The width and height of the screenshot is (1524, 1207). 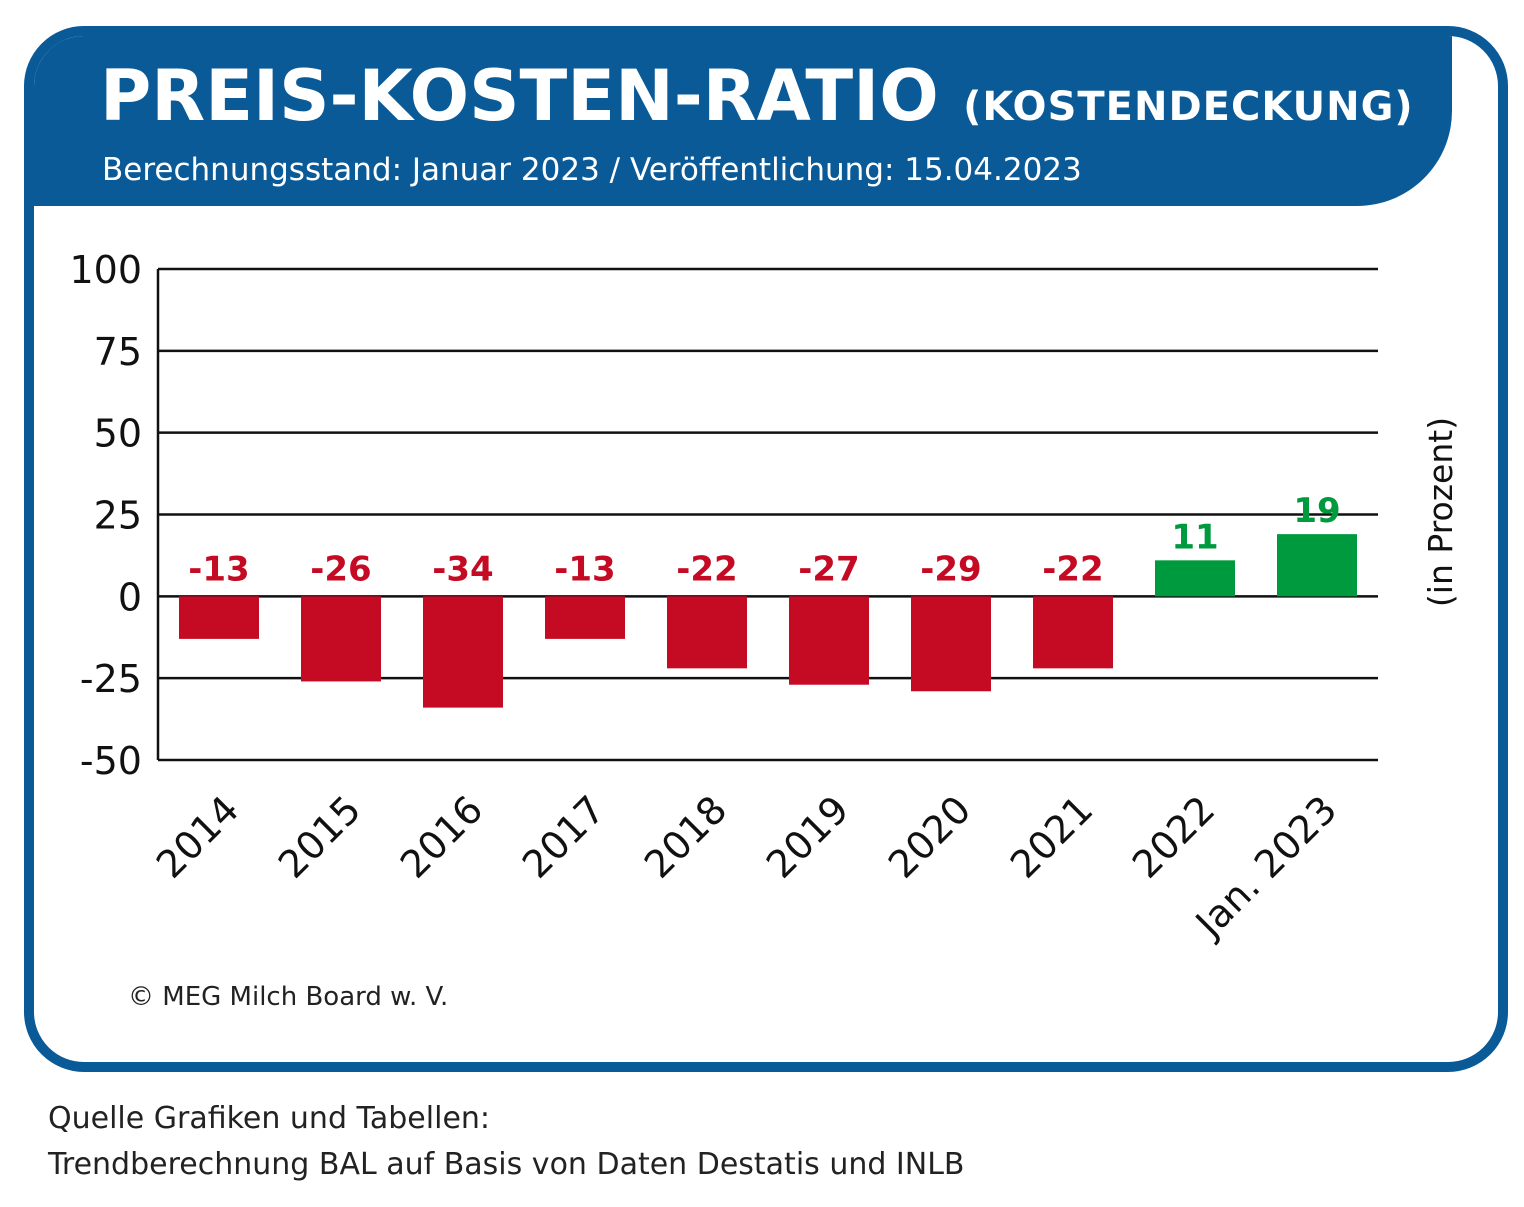 I want to click on value-label: 11, so click(x=1194, y=537).